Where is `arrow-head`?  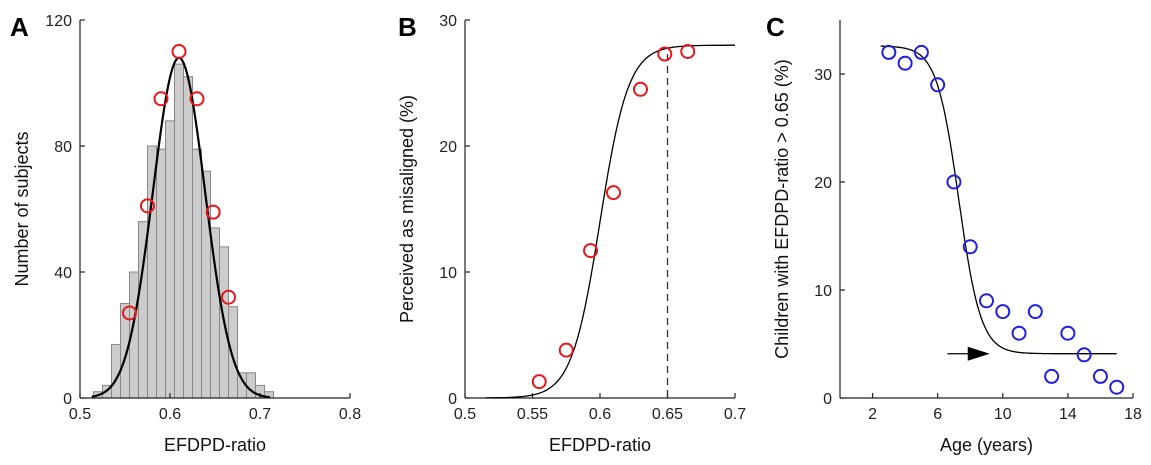
arrow-head is located at coordinates (978, 353).